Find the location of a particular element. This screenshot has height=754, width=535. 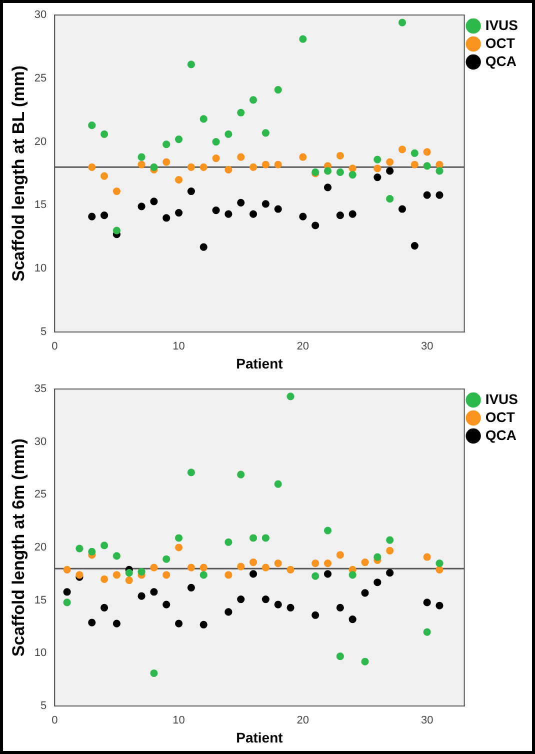

y-axis-title: Scaffold length at 6m (mm) is located at coordinates (18, 547).